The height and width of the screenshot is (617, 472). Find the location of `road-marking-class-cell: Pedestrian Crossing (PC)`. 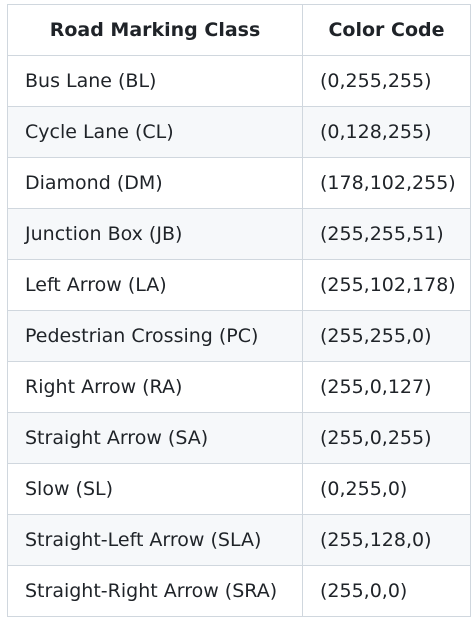

road-marking-class-cell: Pedestrian Crossing (PC) is located at coordinates (155, 336).